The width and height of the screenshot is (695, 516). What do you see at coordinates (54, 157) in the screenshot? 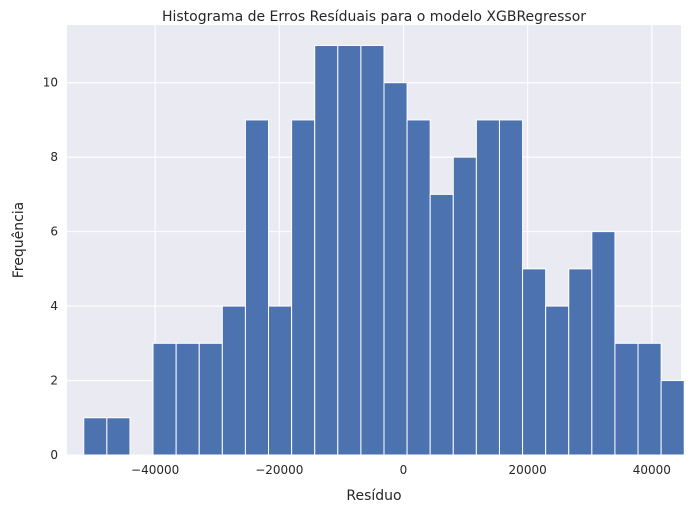
I see `y-tick-label: 8` at bounding box center [54, 157].